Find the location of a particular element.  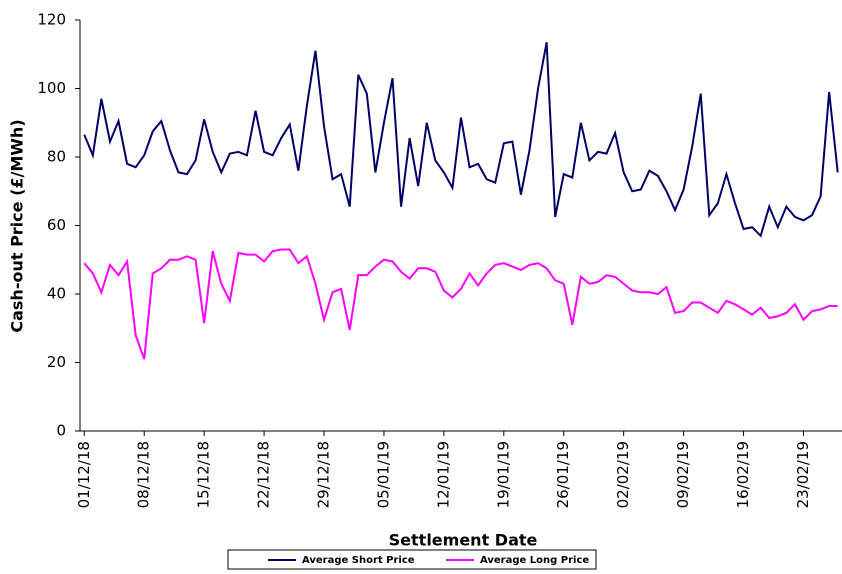

x-tick-label: 23/02/19 is located at coordinates (803, 474).